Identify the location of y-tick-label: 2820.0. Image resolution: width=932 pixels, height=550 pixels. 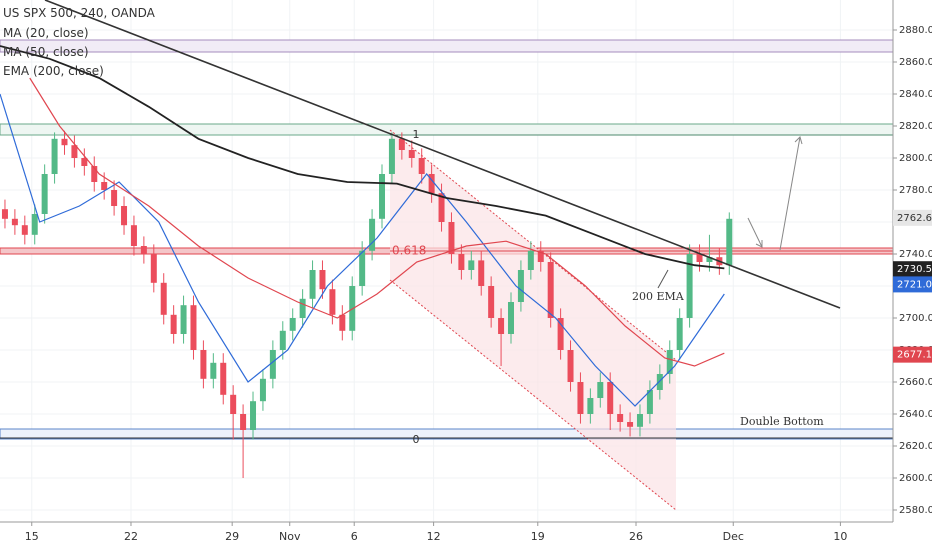
(915, 126).